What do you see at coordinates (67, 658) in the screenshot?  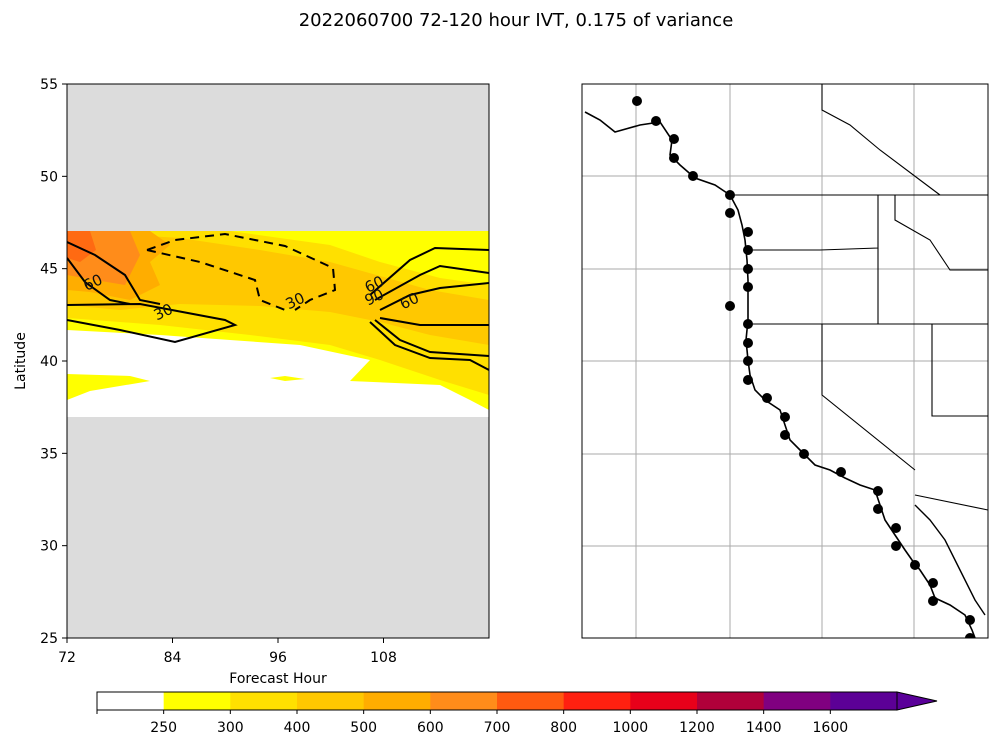 I see `x-tick-label: 72` at bounding box center [67, 658].